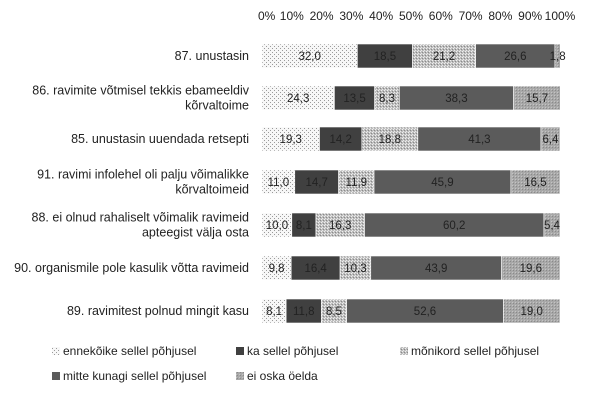 This screenshot has height=401, width=591. I want to click on data-label: 16,4, so click(315, 269).